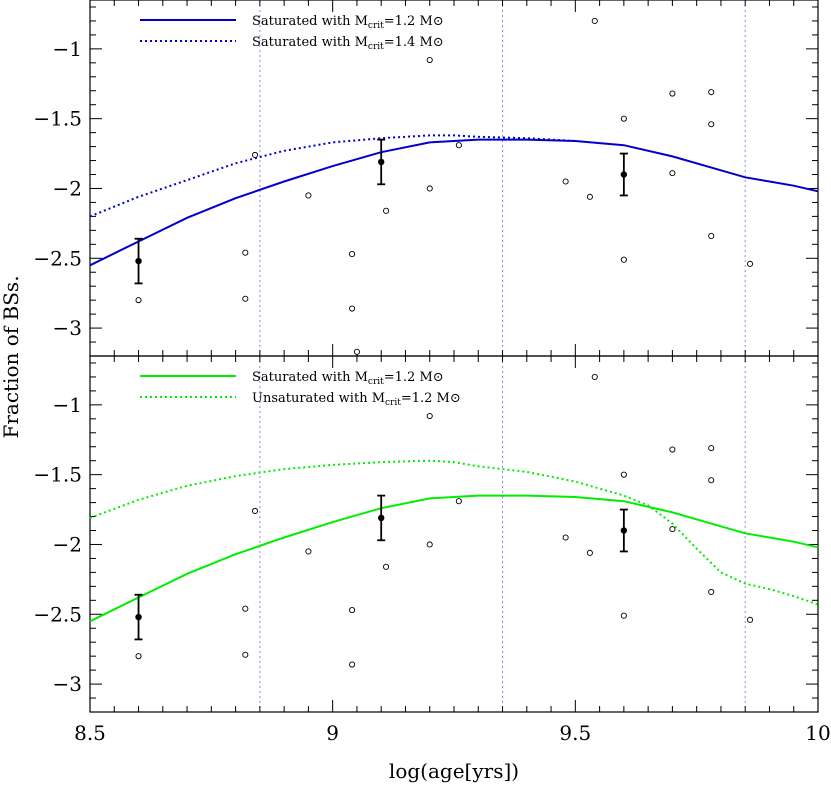 The height and width of the screenshot is (788, 831). What do you see at coordinates (356, 399) in the screenshot?
I see `legend-entry: Unsaturated with Mcrit=1.2 M⊙` at bounding box center [356, 399].